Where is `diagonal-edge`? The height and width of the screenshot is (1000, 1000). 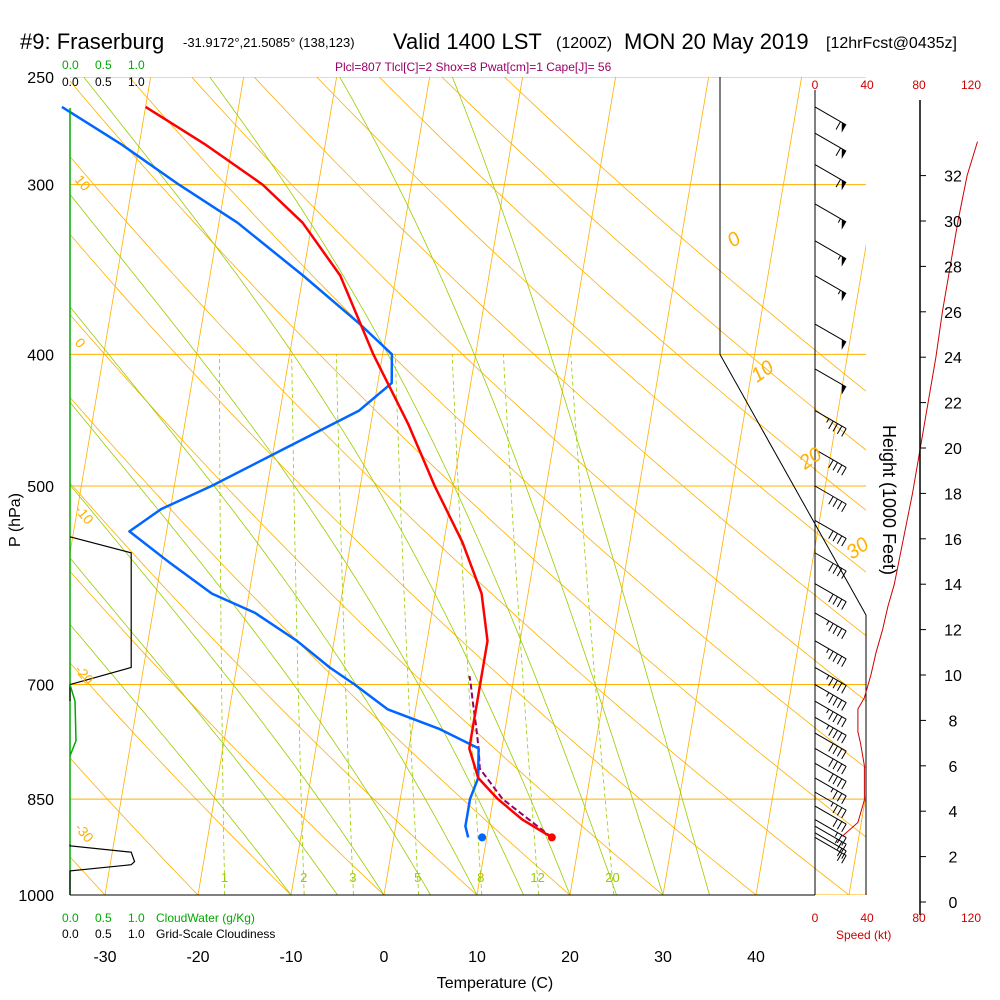
diagonal-edge is located at coordinates (793, 485).